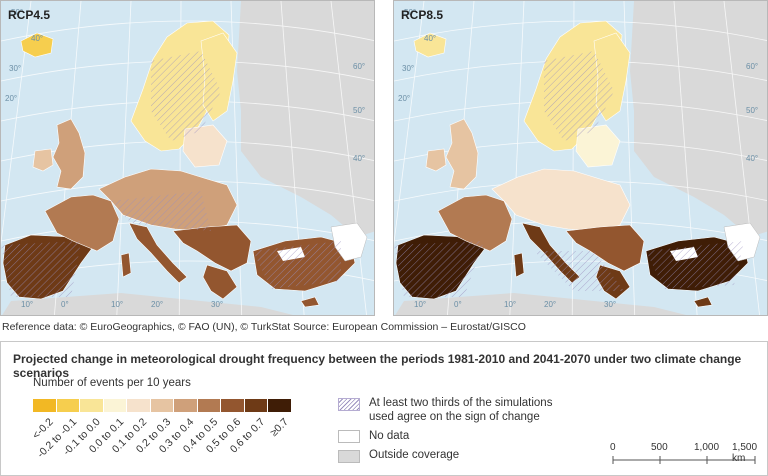 The image size is (768, 476). I want to click on scale-bar, so click(684, 460).